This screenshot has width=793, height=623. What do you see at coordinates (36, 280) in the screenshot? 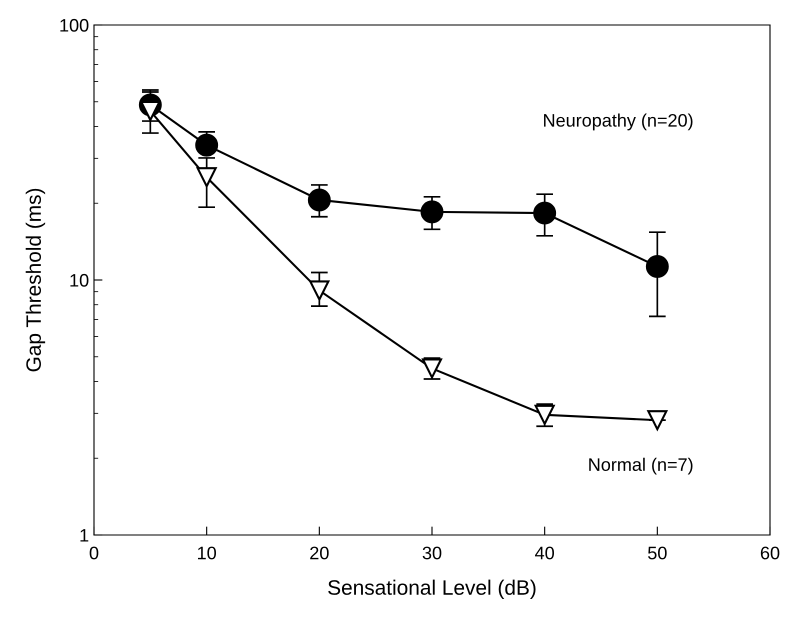
I see `y-axis-title: Gap Threshold (ms)` at bounding box center [36, 280].